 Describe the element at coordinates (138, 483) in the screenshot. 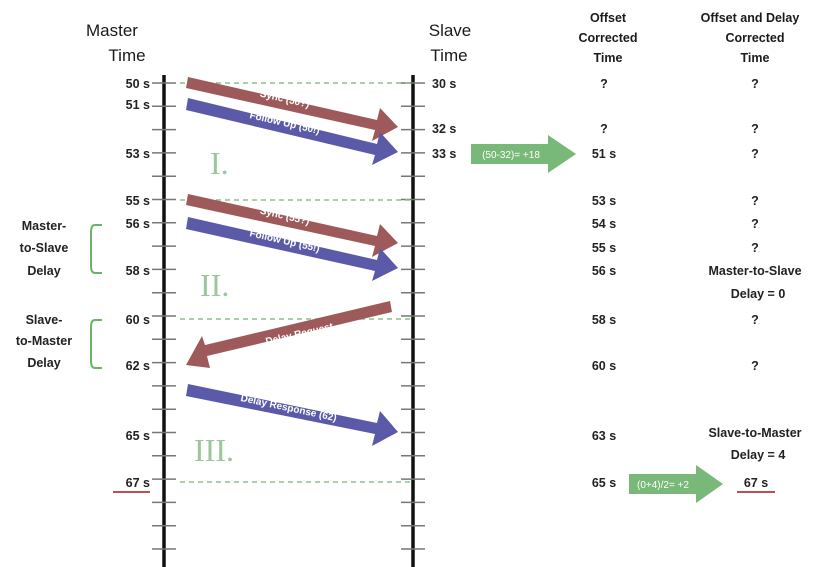

I see `master-time-label-final: 67 s` at that location.